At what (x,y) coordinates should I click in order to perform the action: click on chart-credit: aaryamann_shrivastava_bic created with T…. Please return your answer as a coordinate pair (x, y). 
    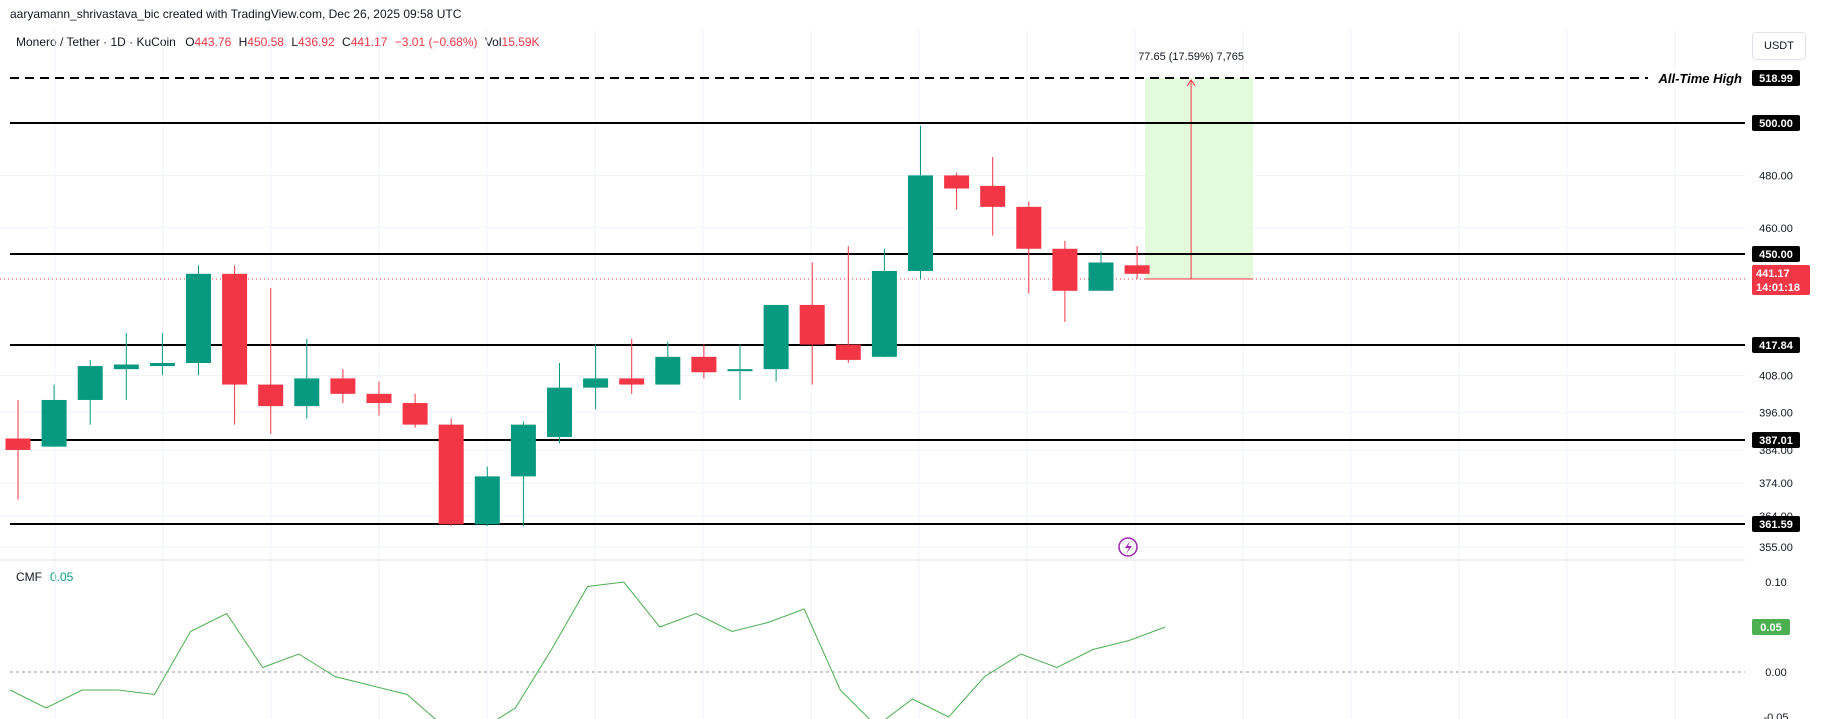
    Looking at the image, I should click on (236, 14).